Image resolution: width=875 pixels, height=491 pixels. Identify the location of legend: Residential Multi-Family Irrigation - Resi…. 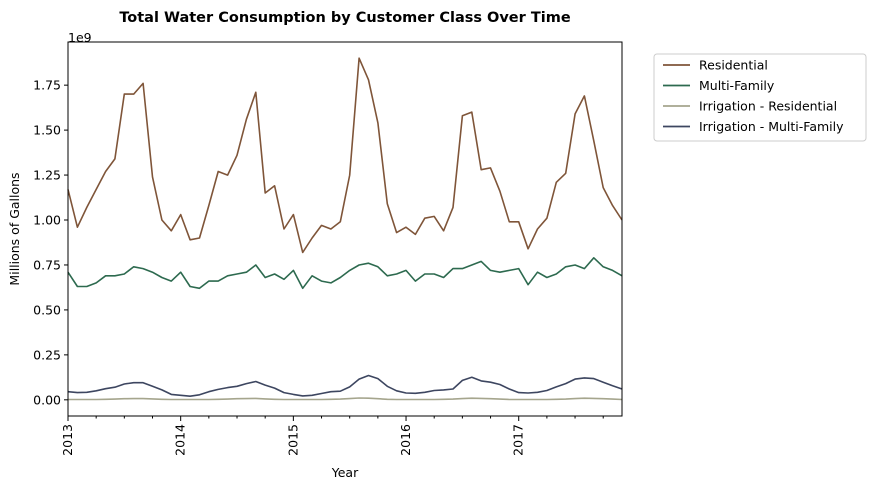
(760, 97).